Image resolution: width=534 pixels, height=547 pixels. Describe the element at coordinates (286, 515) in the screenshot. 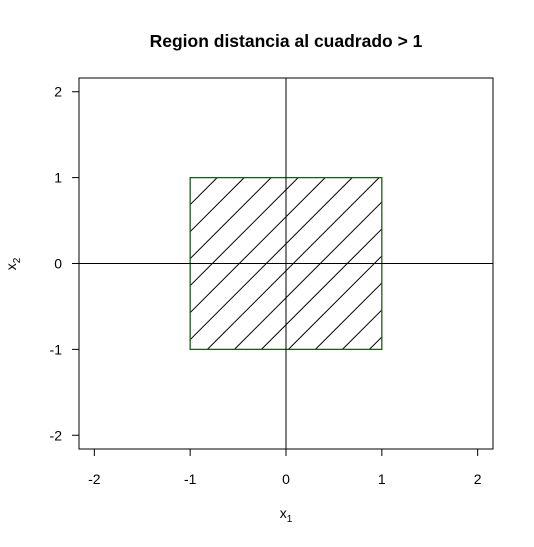

I see `x-axis-title: x1` at that location.